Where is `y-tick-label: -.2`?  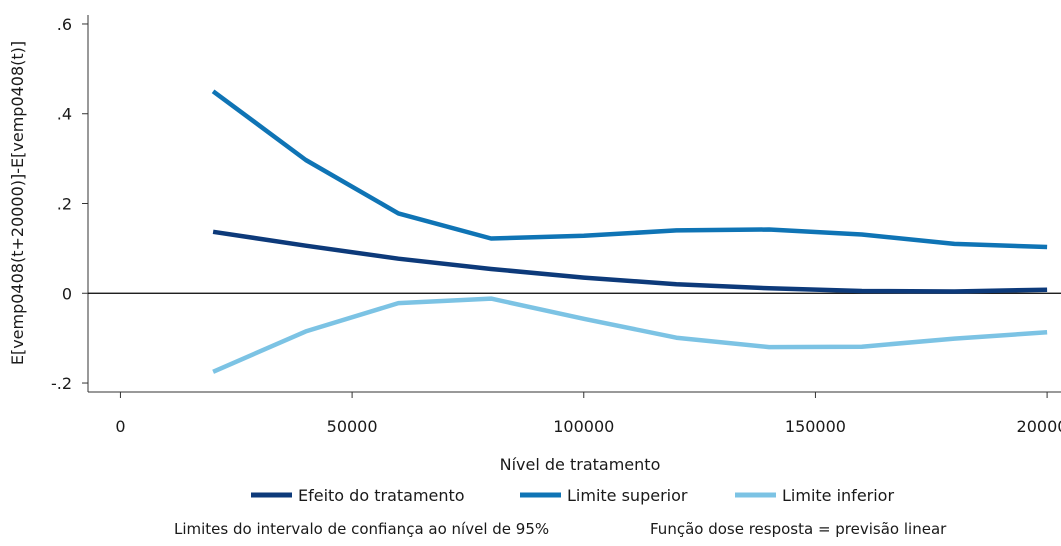
y-tick-label: -.2 is located at coordinates (61, 383).